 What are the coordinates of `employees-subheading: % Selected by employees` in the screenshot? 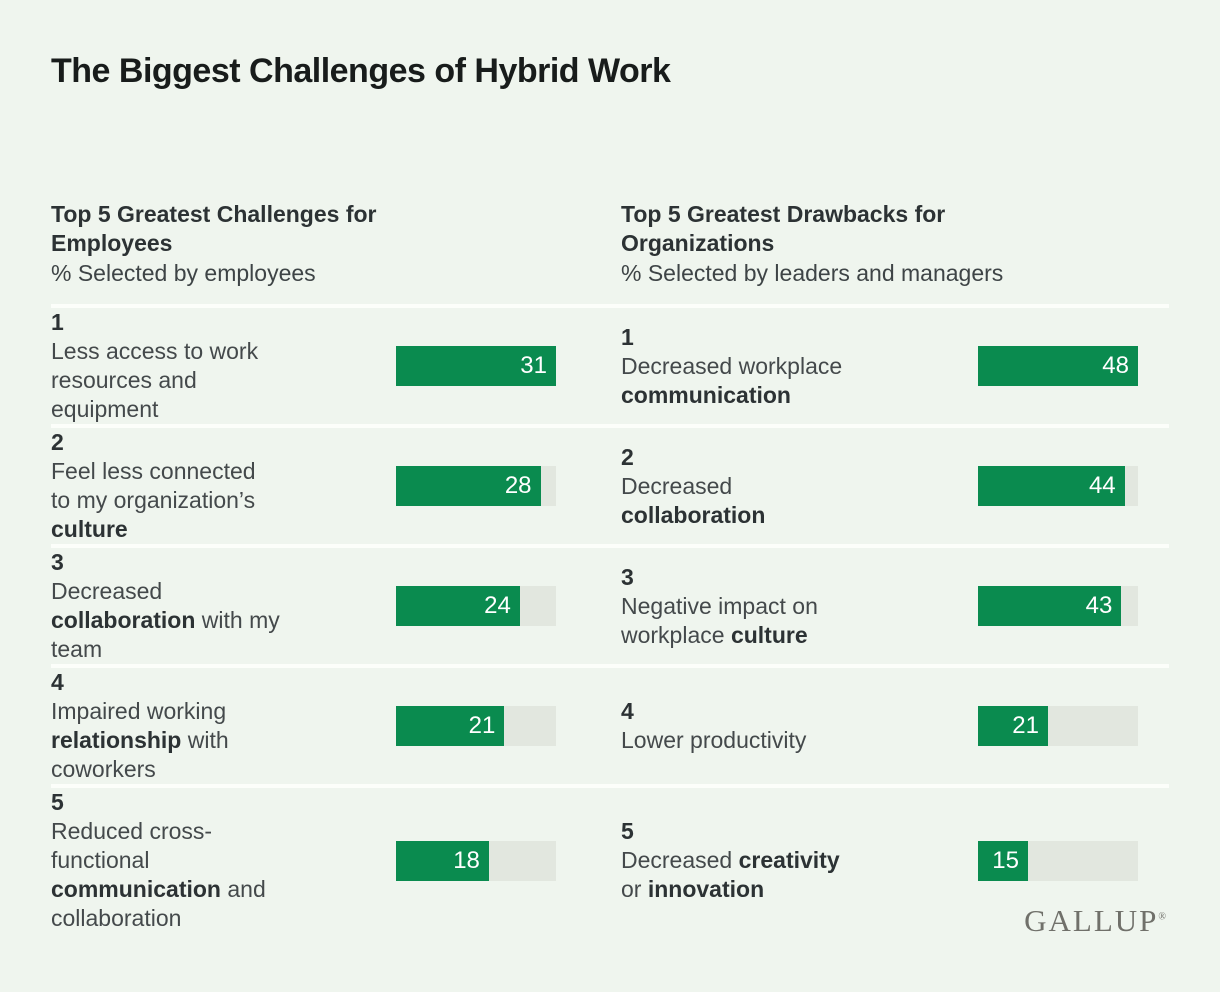 It's located at (183, 273).